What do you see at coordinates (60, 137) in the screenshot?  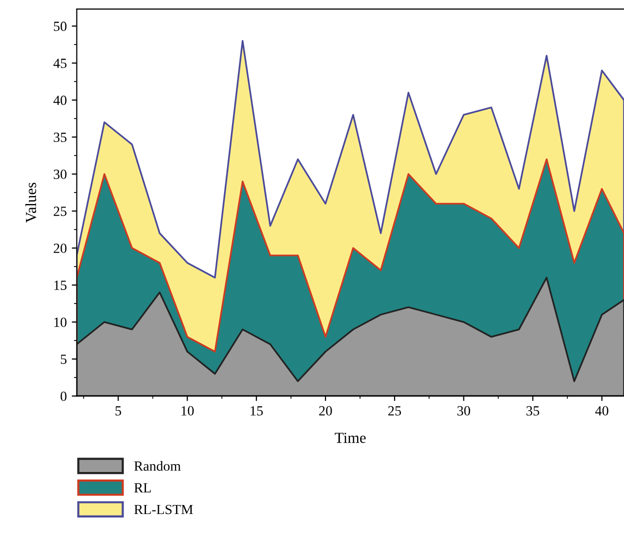 I see `y-tick-label: 35` at bounding box center [60, 137].